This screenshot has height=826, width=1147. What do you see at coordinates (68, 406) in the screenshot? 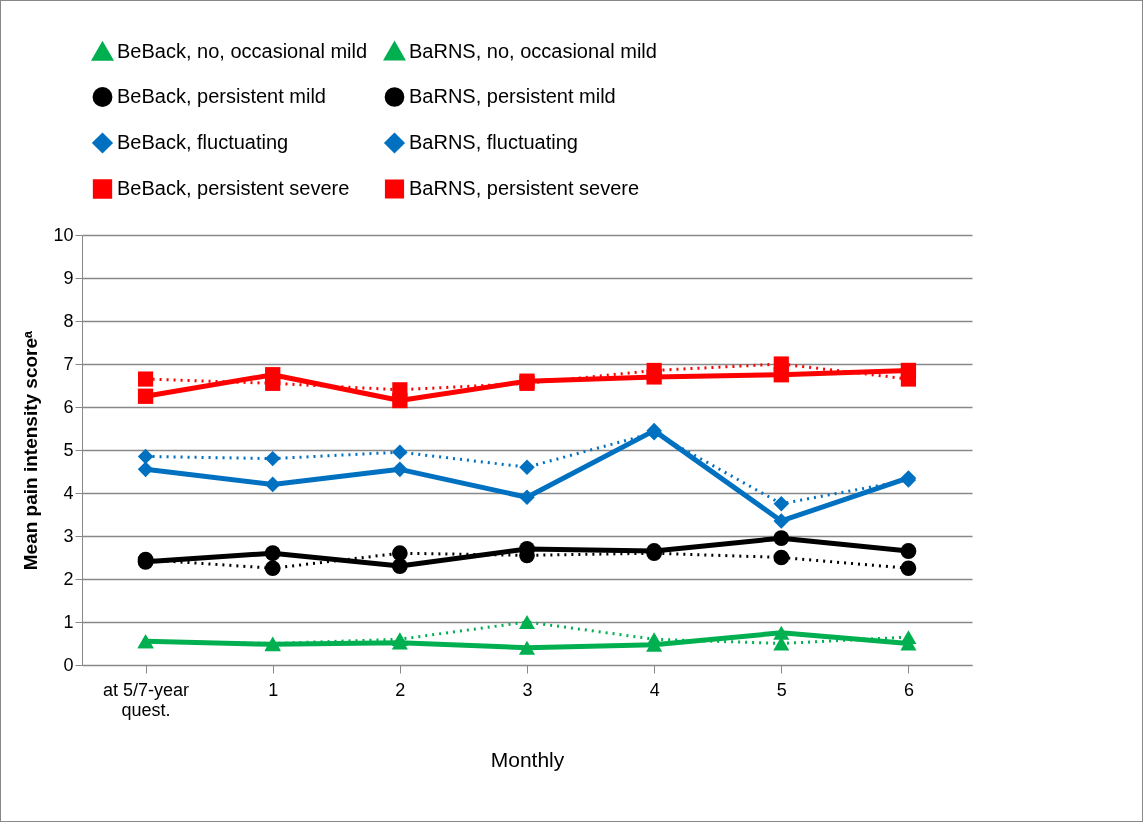
I see `y-tick-label: 6` at bounding box center [68, 406].